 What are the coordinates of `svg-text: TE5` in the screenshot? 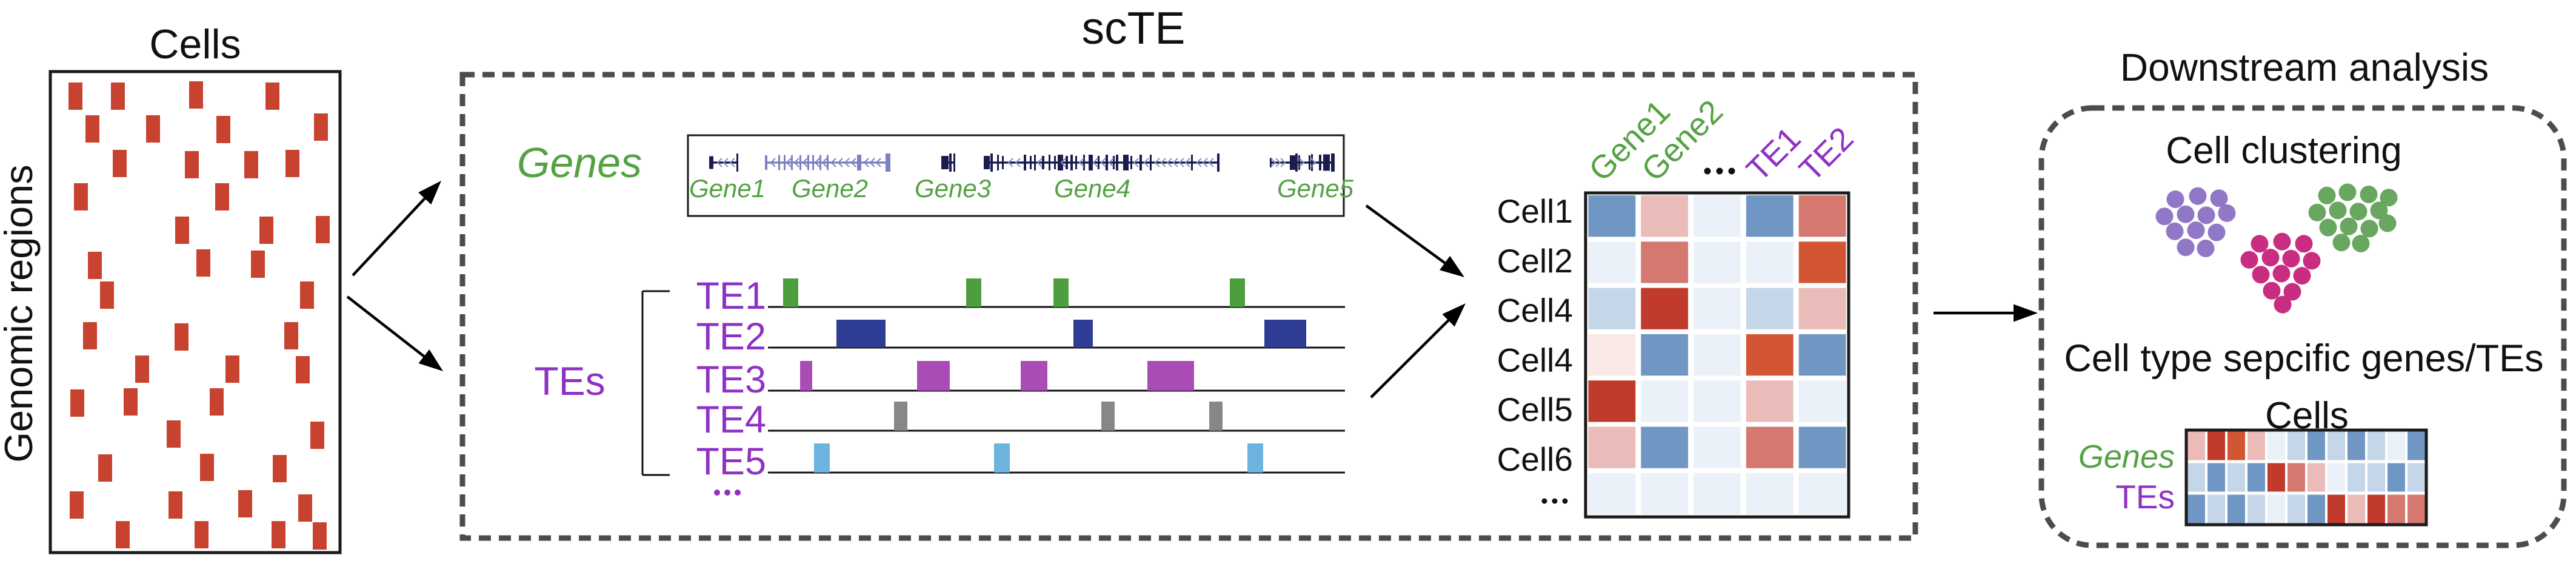 It's located at (731, 462).